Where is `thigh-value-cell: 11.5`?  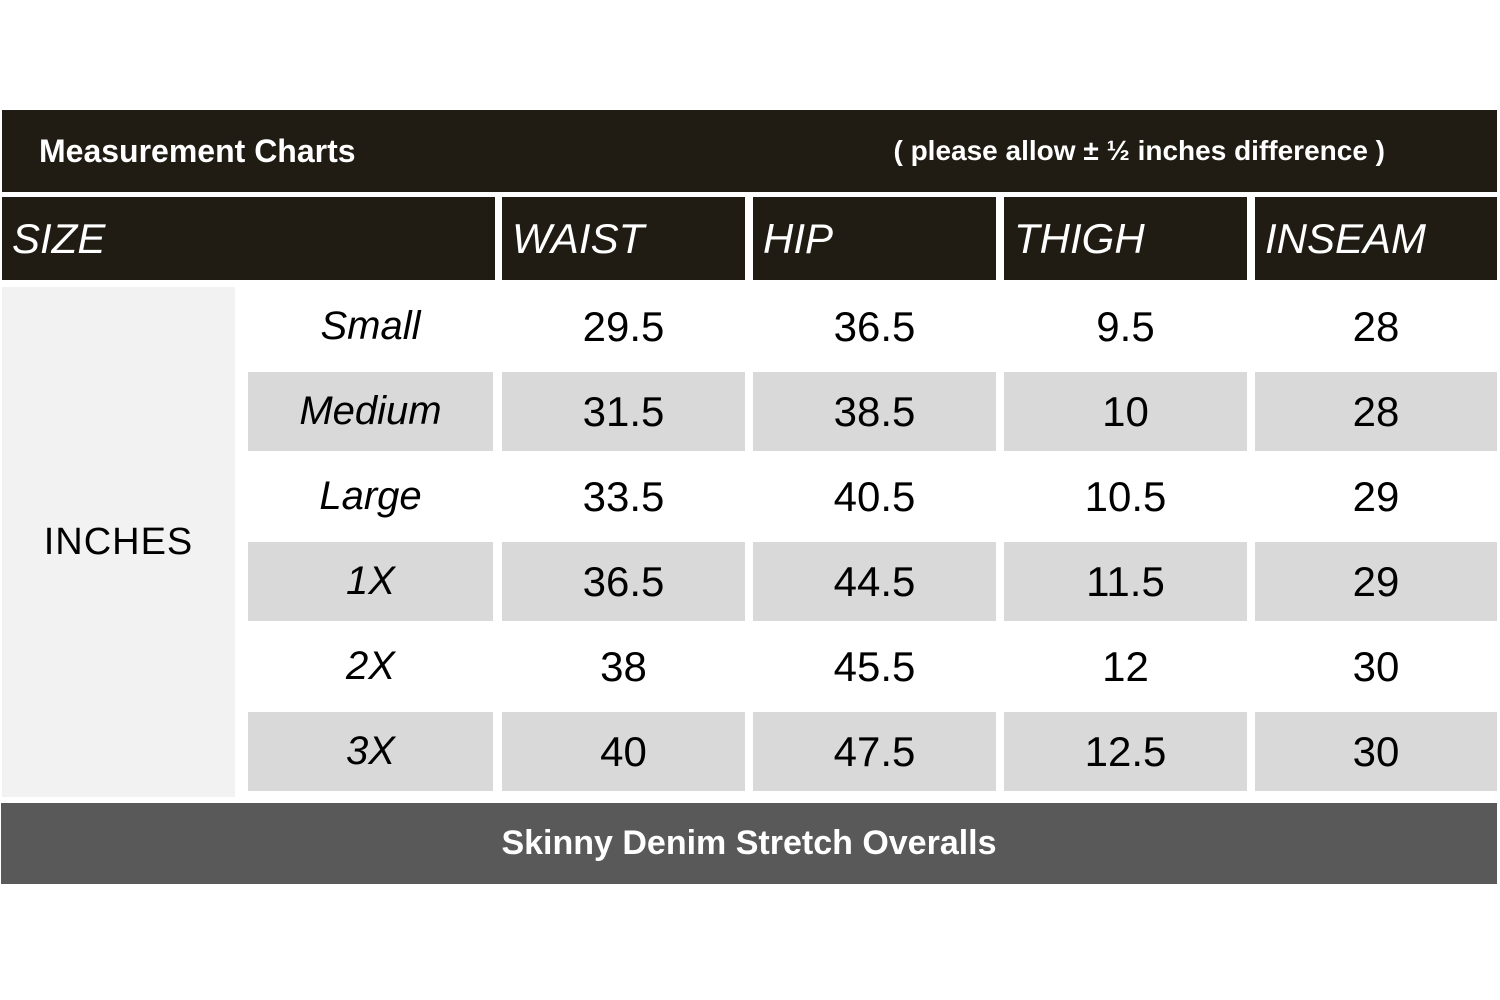
thigh-value-cell: 11.5 is located at coordinates (1125, 581).